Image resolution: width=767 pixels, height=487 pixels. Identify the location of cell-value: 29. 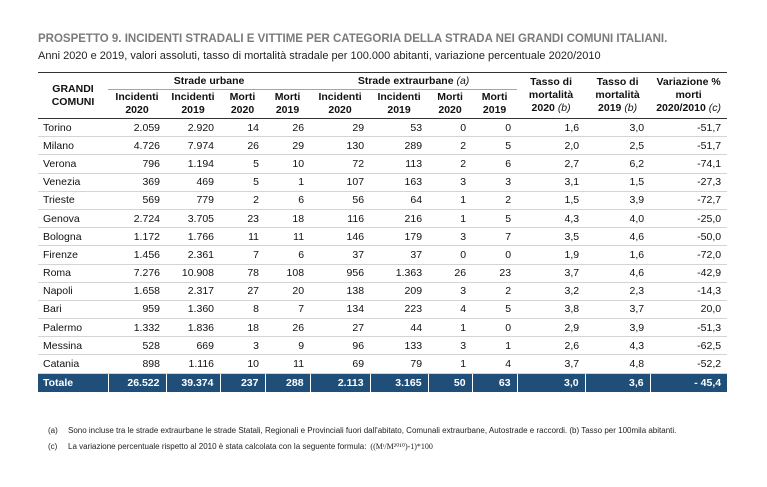
(288, 145).